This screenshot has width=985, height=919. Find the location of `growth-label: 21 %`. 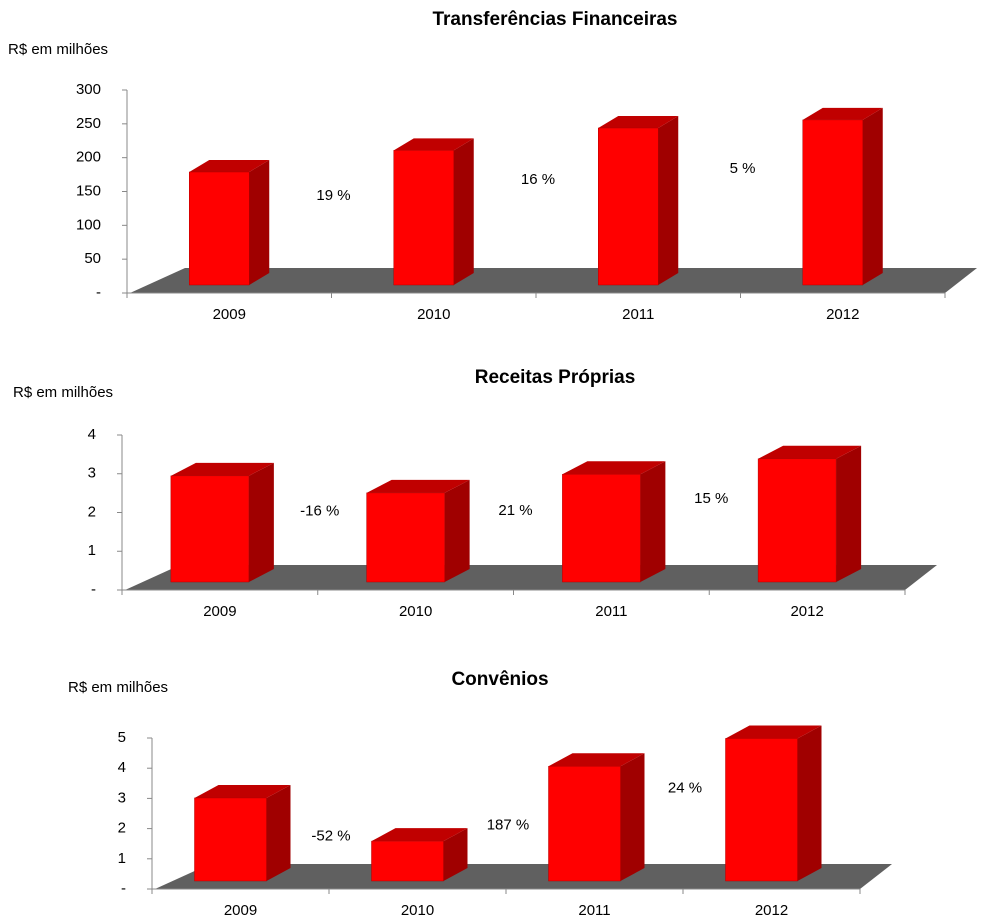

growth-label: 21 % is located at coordinates (515, 510).